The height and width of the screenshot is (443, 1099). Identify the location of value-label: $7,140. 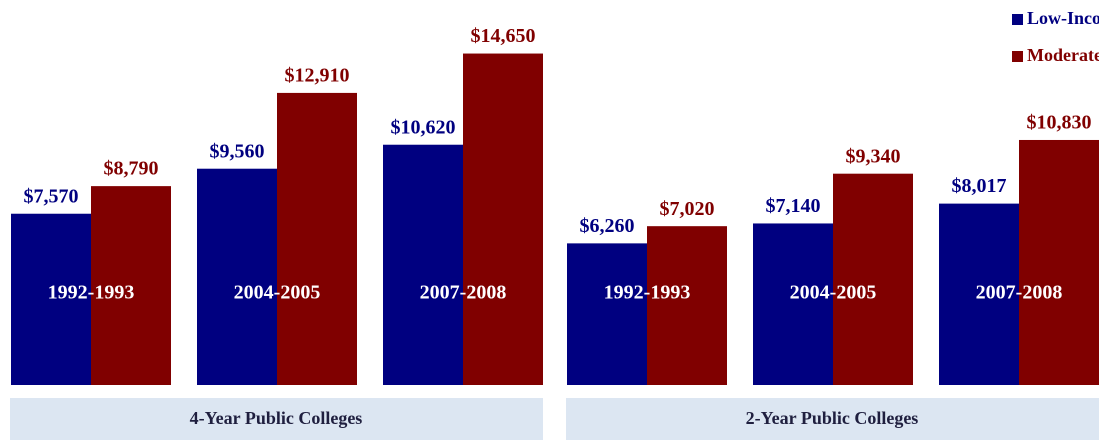
(793, 206).